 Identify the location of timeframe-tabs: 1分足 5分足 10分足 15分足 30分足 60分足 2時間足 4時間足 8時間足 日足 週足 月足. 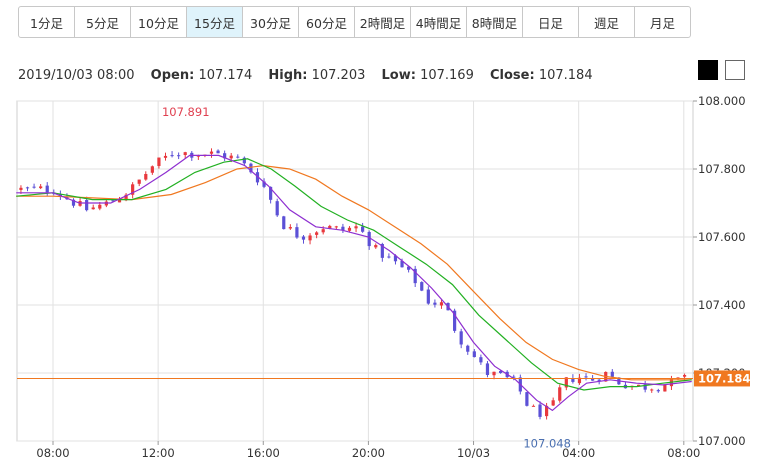
(354, 22).